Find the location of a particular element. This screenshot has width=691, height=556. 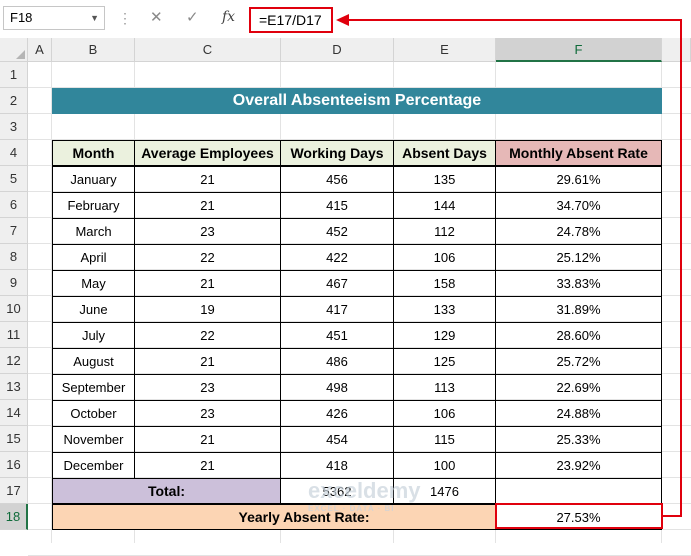

exceldemy-watermark: exceldemy EXCEL · DATA · BI is located at coordinates (364, 495).